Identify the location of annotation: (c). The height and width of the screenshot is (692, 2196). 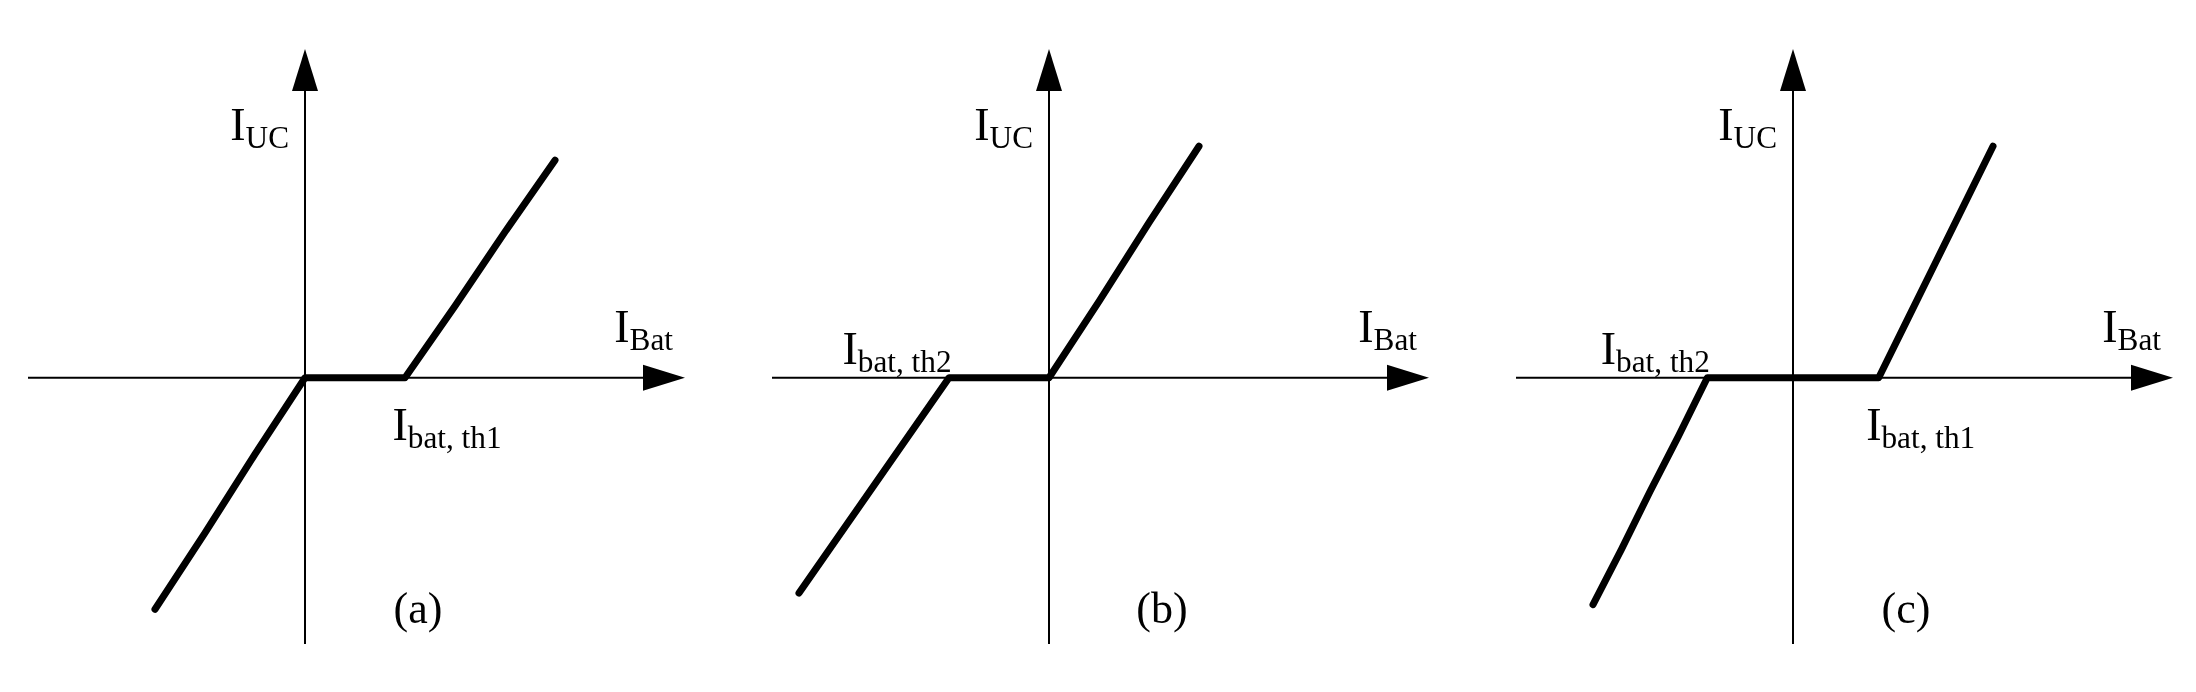
(1906, 608).